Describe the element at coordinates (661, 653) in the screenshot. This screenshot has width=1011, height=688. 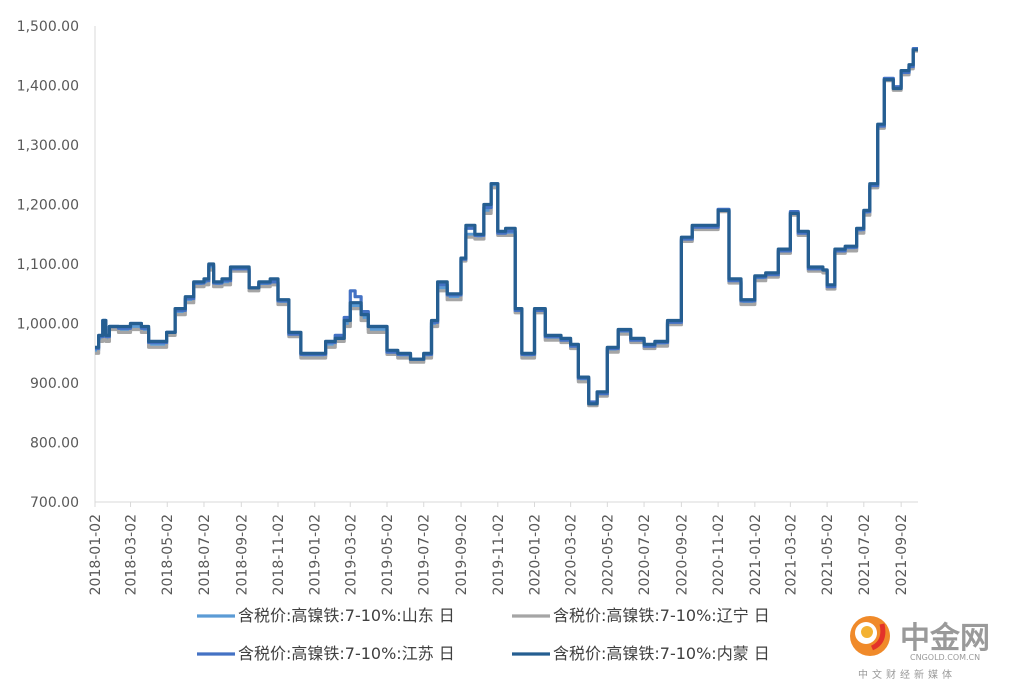
I see `legend-label-3: 含税价:高镍铁:7-10%:内蒙 日` at that location.